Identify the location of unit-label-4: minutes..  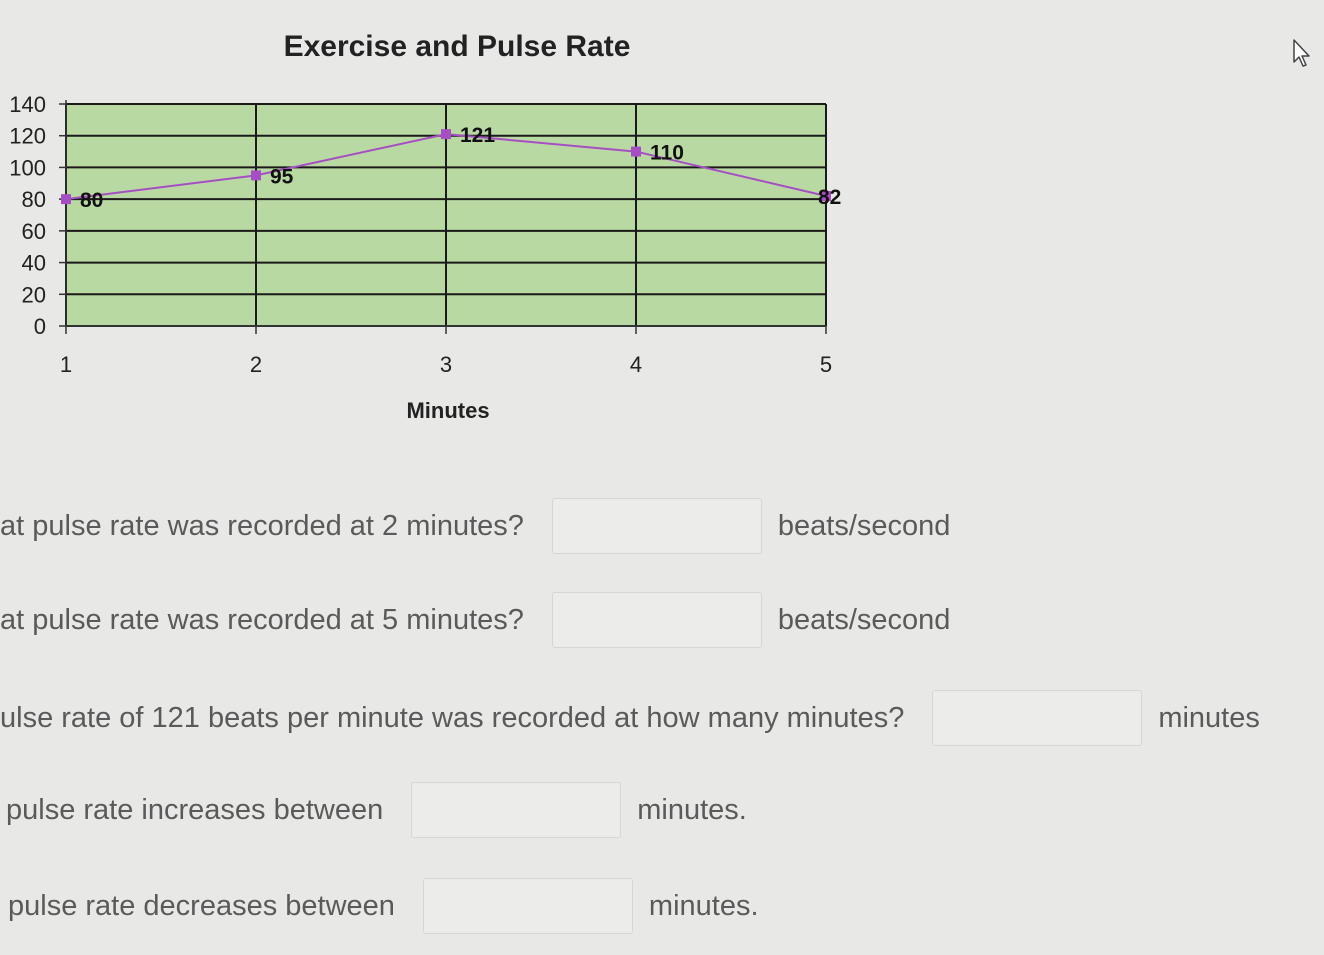
(692, 809).